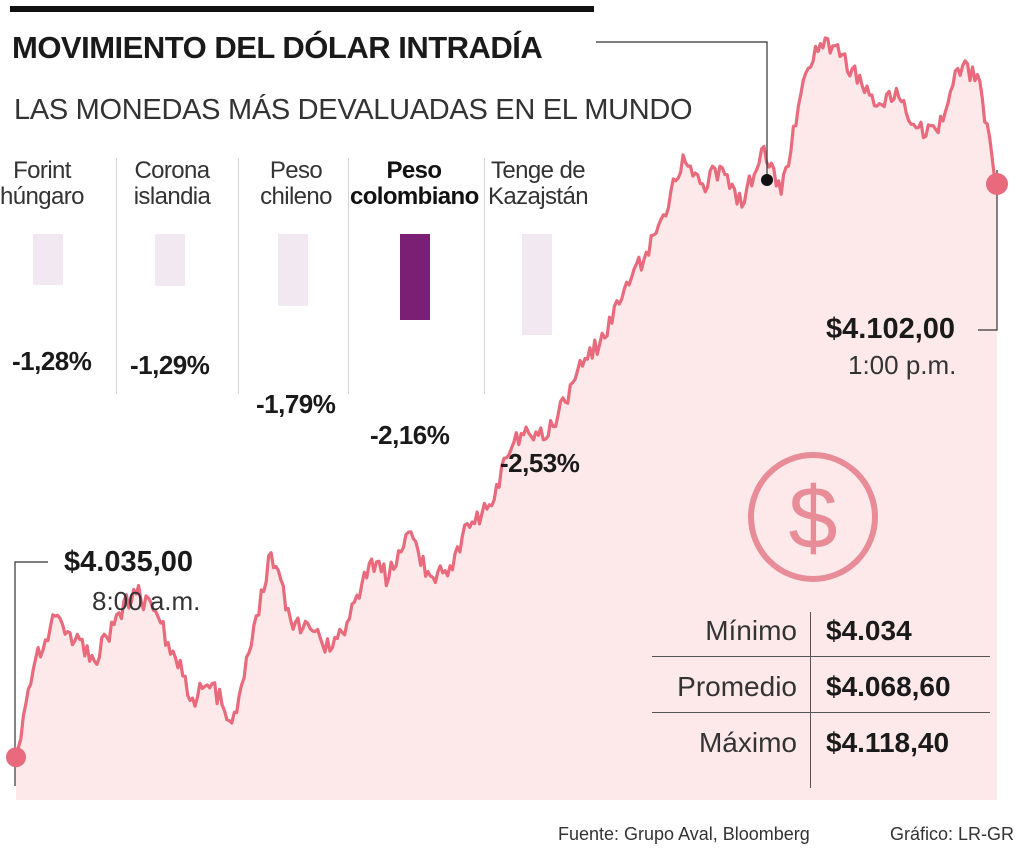 The width and height of the screenshot is (1024, 853). I want to click on open-point, so click(16, 757).